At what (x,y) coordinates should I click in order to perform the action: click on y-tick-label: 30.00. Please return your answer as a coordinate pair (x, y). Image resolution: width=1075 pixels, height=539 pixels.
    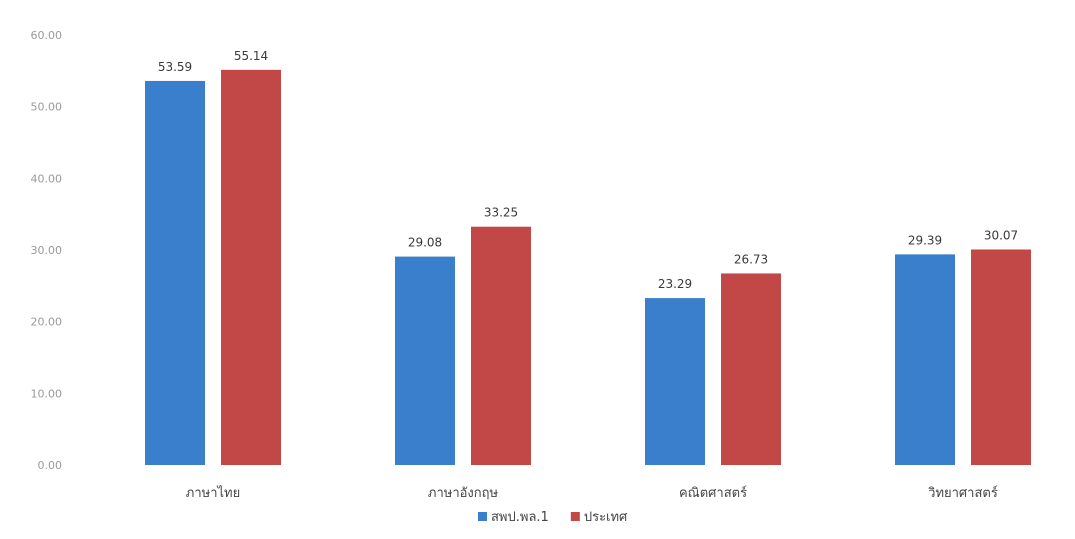
    Looking at the image, I should click on (47, 250).